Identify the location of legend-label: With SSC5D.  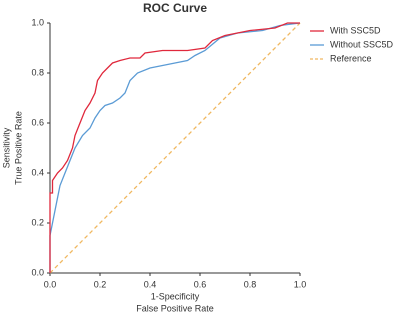
(355, 30).